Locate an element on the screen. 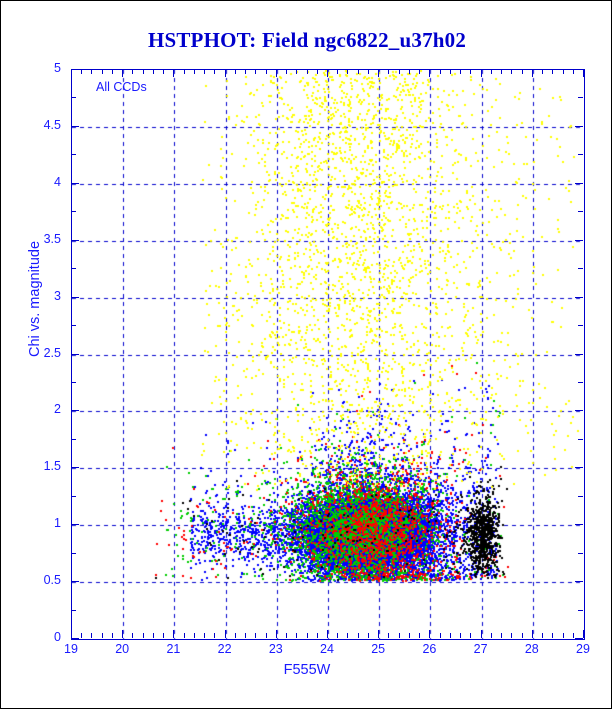  y-tick-label: 4.5 is located at coordinates (52, 124).